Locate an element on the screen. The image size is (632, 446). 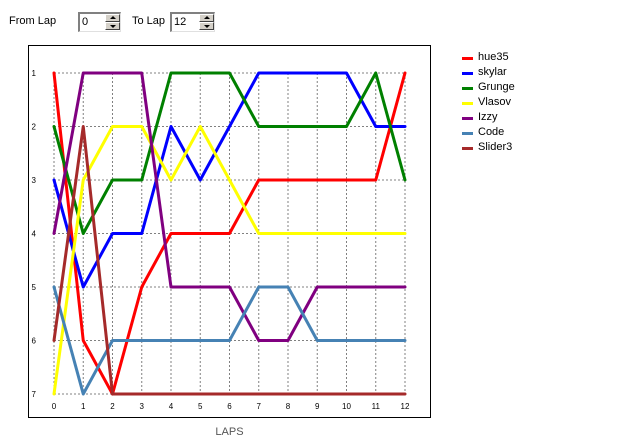
x-tick-label: 11 is located at coordinates (376, 406).